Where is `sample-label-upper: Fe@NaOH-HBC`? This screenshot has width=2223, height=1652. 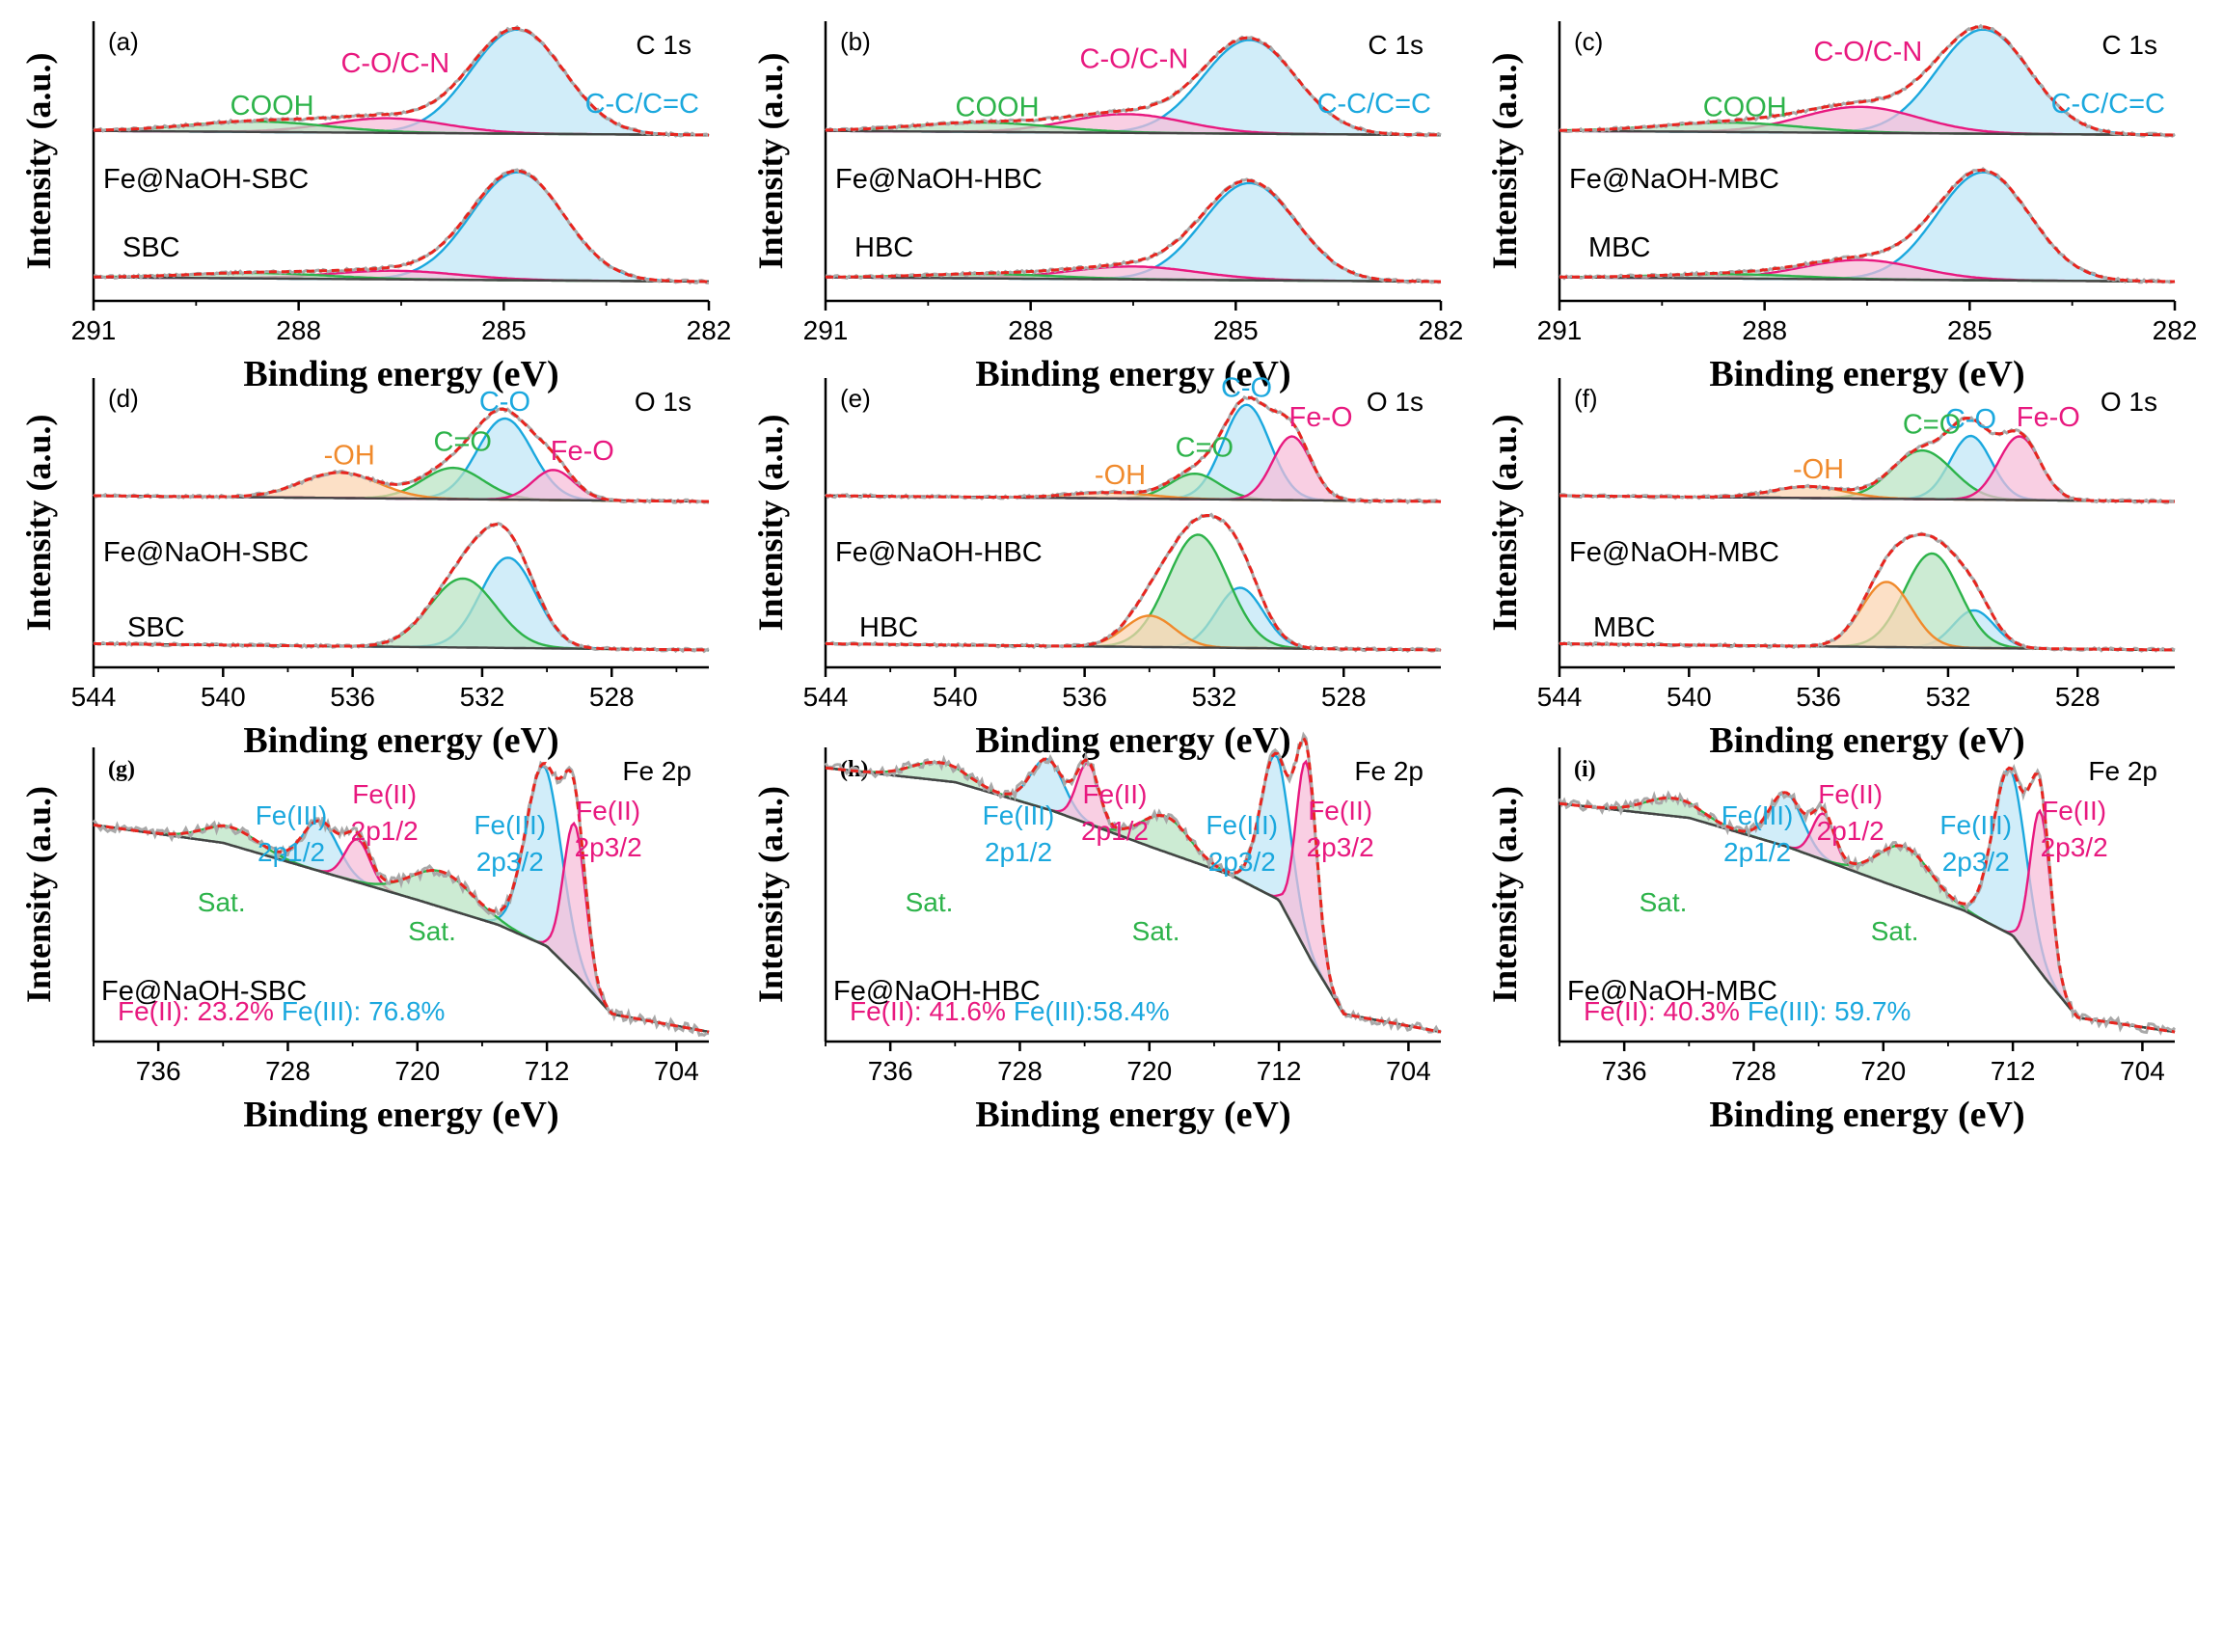 sample-label-upper: Fe@NaOH-HBC is located at coordinates (939, 552).